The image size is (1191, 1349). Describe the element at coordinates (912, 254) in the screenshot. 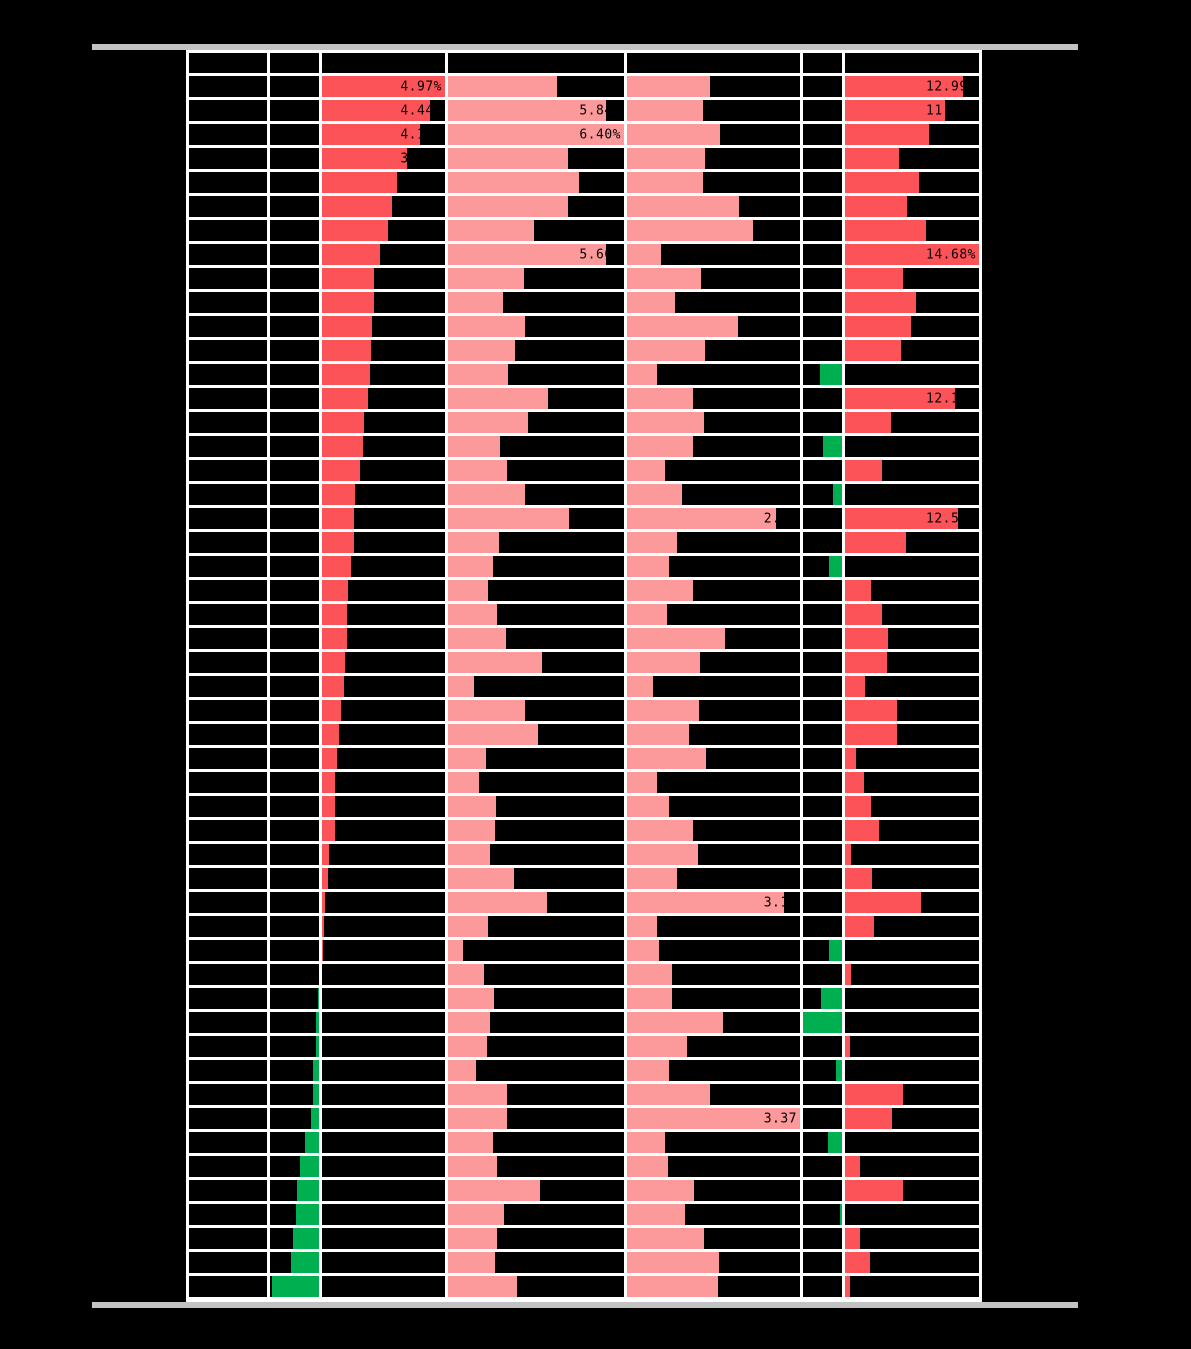

I see `cell-gain-right: 14.68%` at that location.